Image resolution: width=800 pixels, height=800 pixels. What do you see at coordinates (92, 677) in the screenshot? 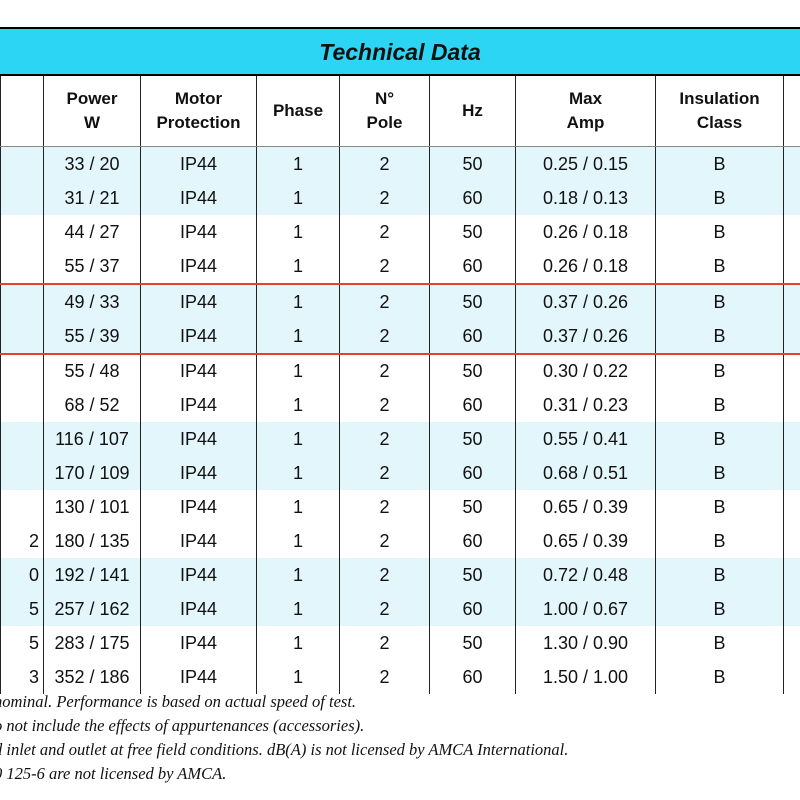
I see `cell-power: 352 / 186` at bounding box center [92, 677].